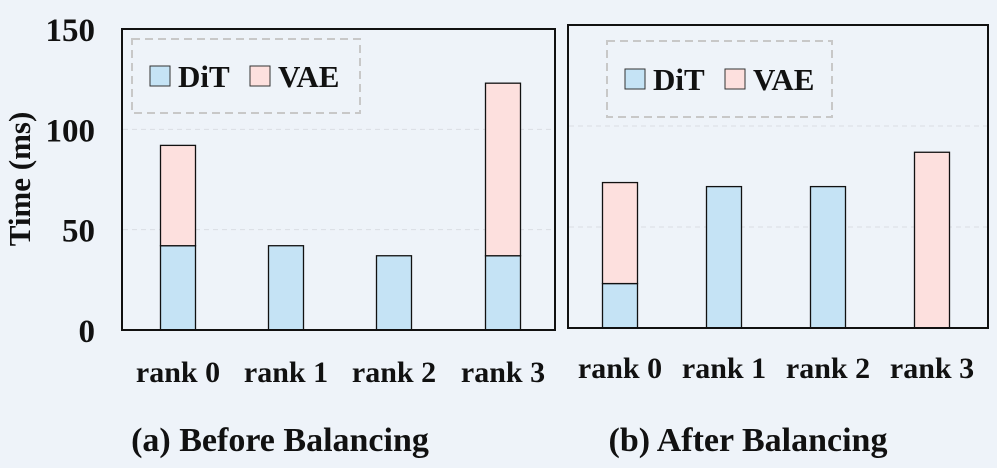 Image resolution: width=997 pixels, height=468 pixels. What do you see at coordinates (748, 440) in the screenshot?
I see `panel-title: (b) After Balancing` at bounding box center [748, 440].